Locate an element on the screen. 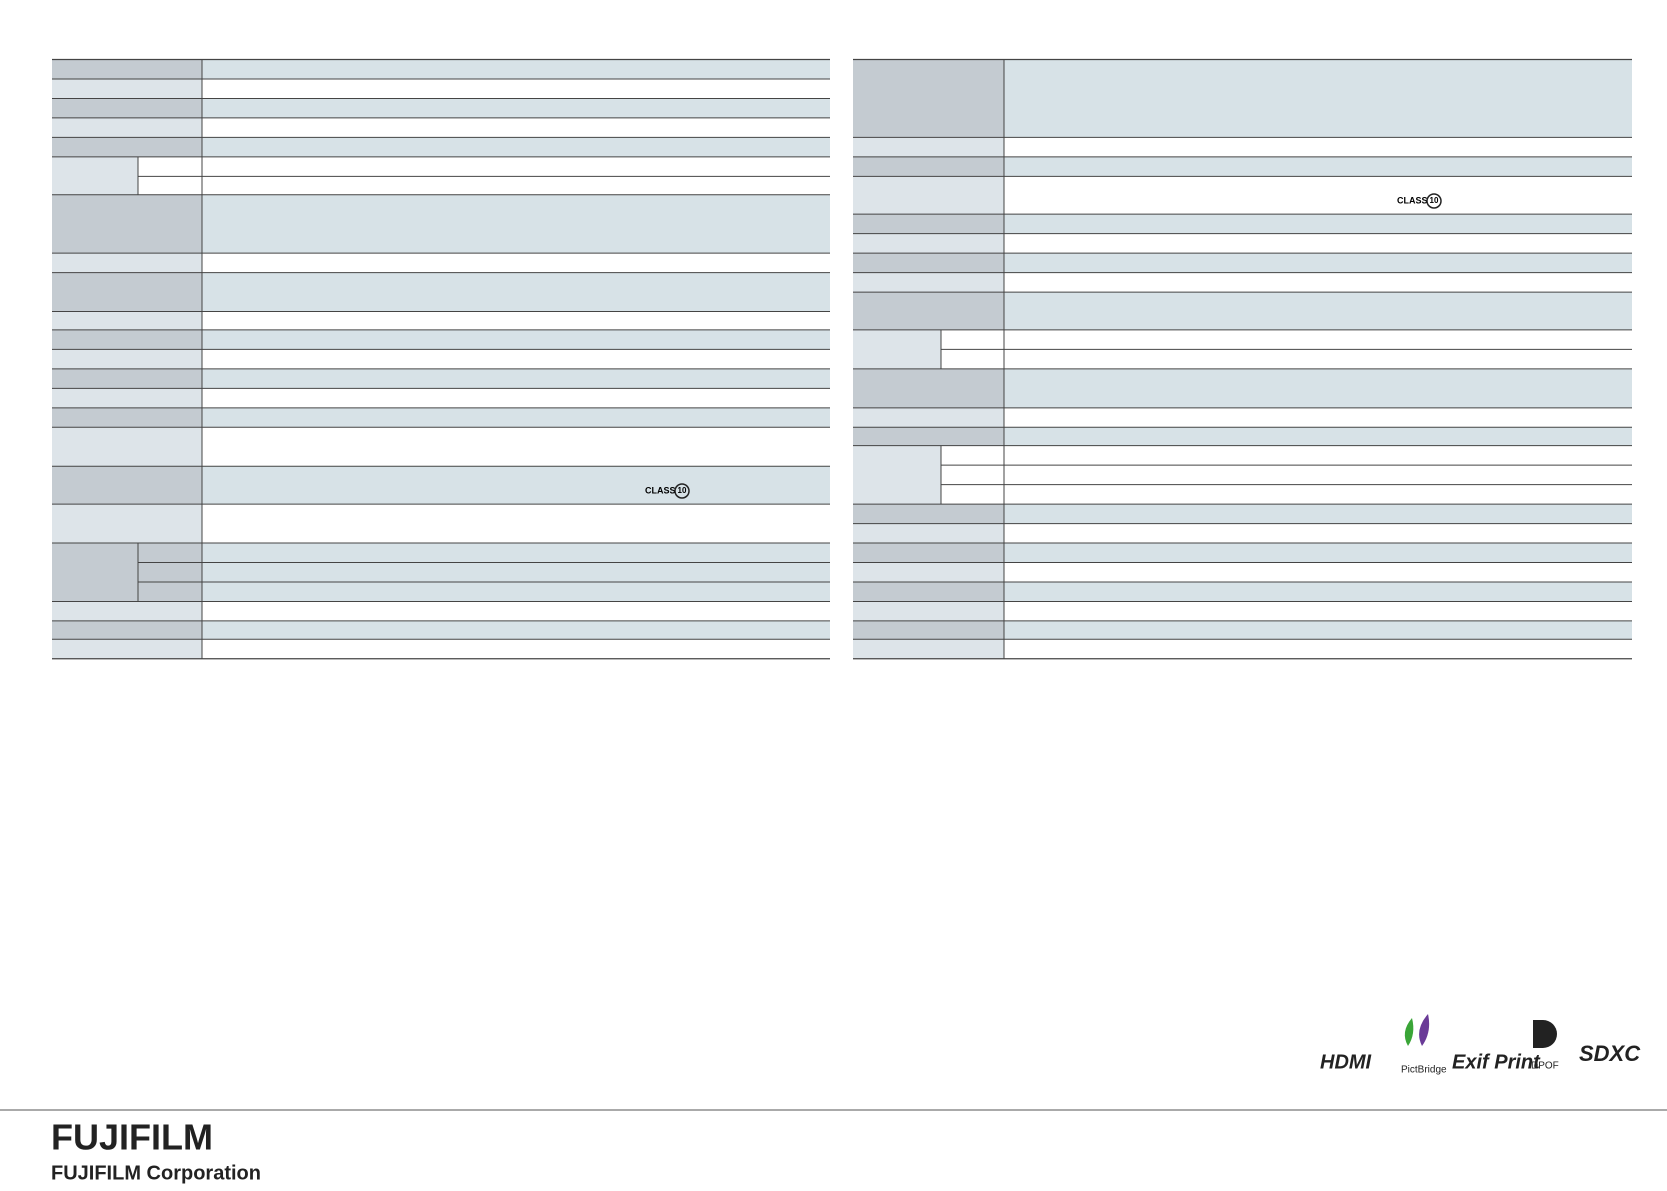 This screenshot has width=1667, height=1191. dpof-logo: DPOF is located at coordinates (1545, 1066).